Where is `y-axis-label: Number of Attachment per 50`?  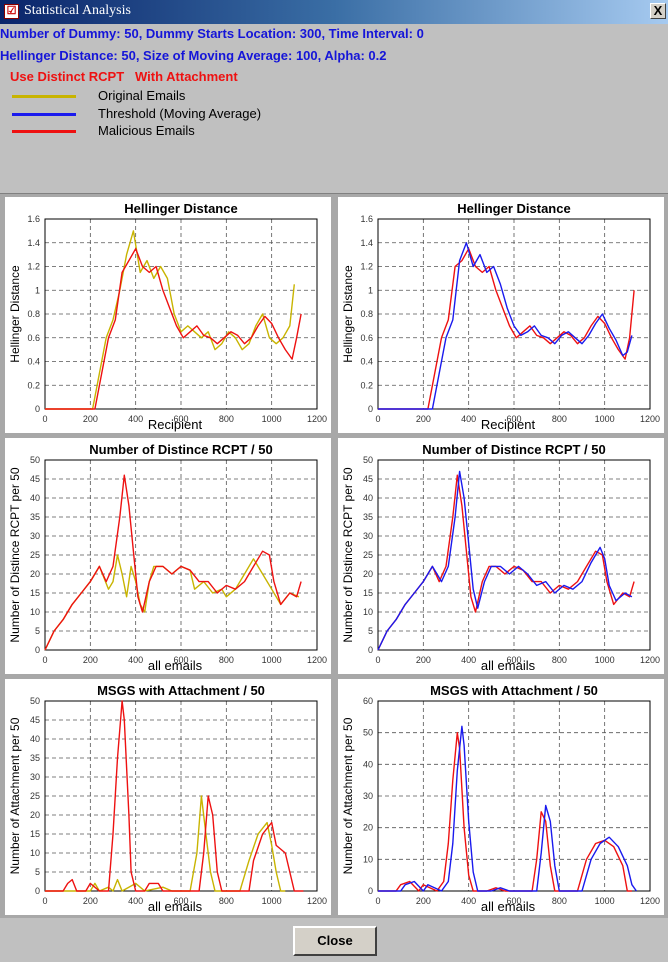 y-axis-label: Number of Attachment per 50 is located at coordinates (15, 795).